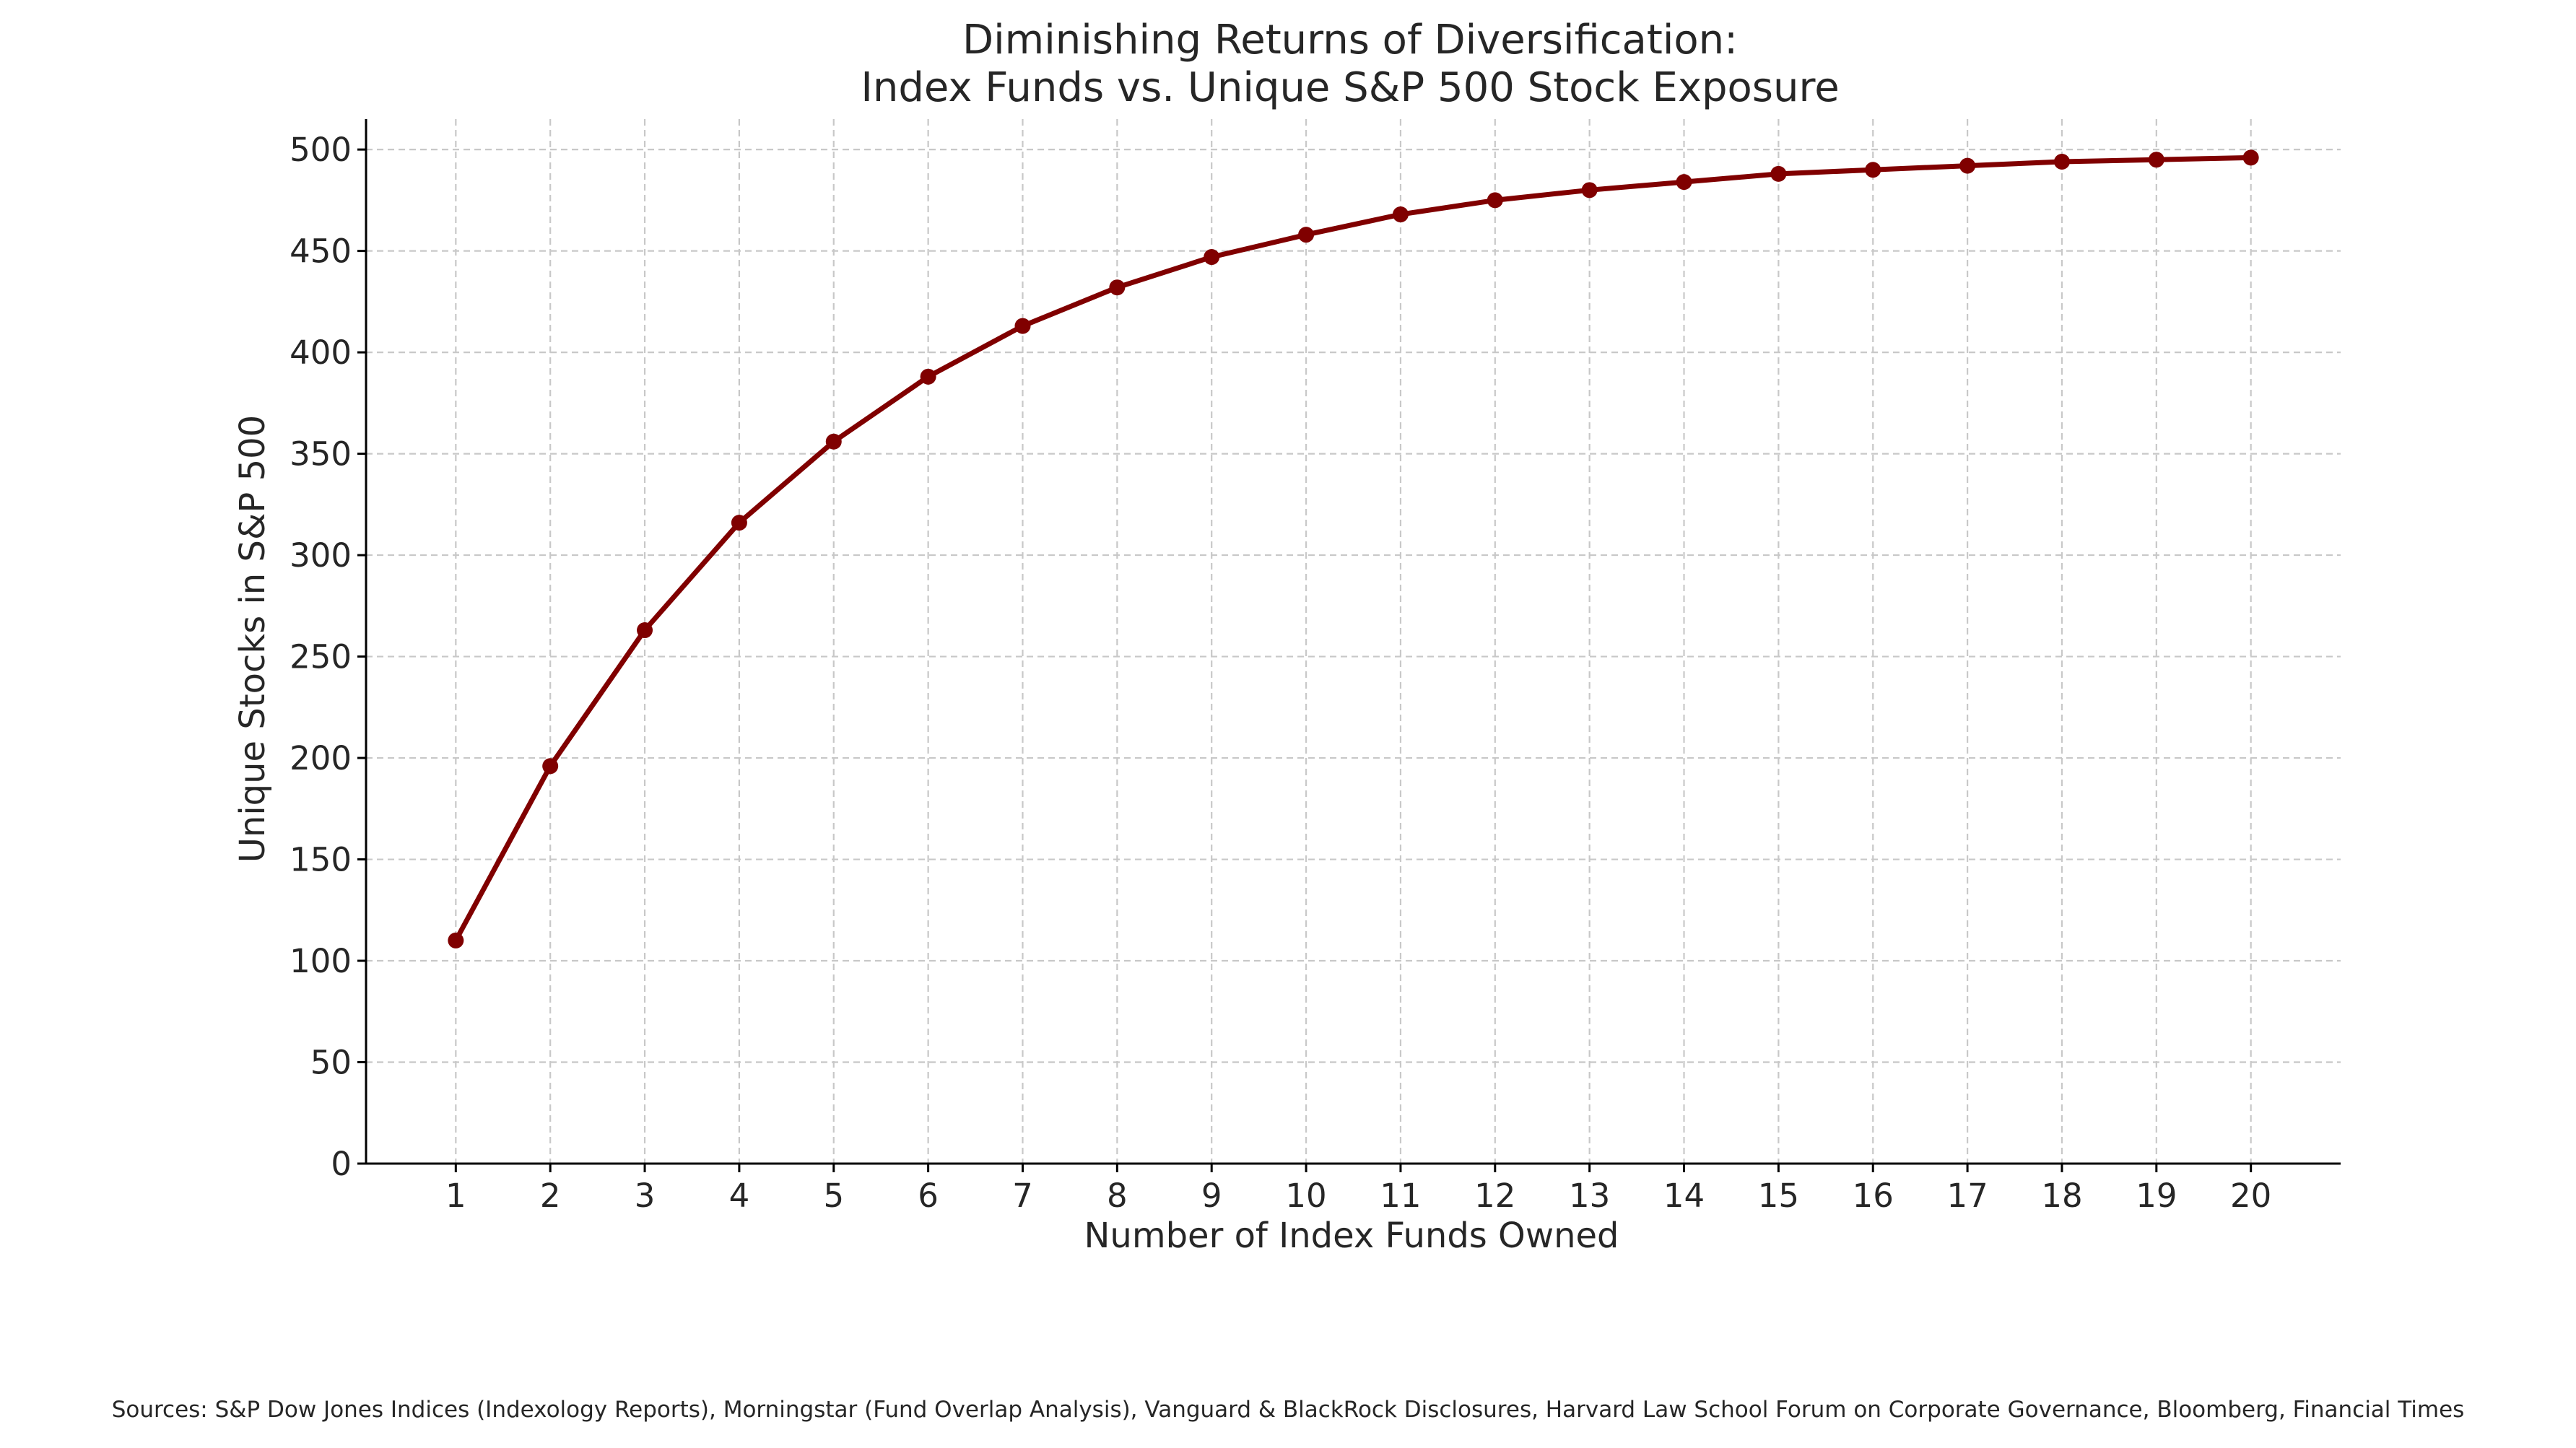 The image size is (2576, 1448). What do you see at coordinates (1022, 1196) in the screenshot?
I see `x-tick-label: 7` at bounding box center [1022, 1196].